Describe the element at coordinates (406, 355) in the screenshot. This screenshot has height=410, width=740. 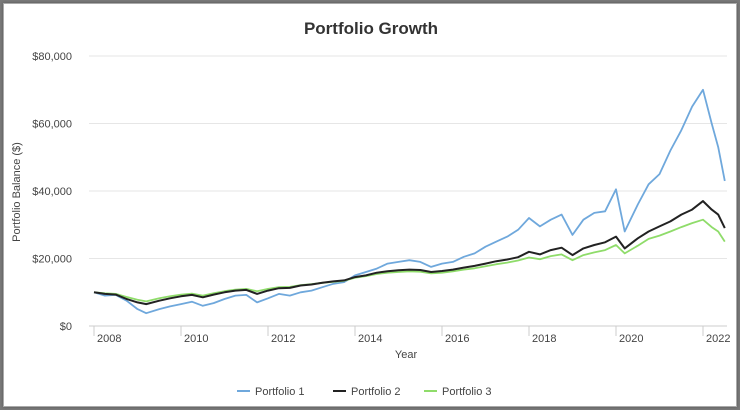
I see `x-axis-label: Year` at that location.